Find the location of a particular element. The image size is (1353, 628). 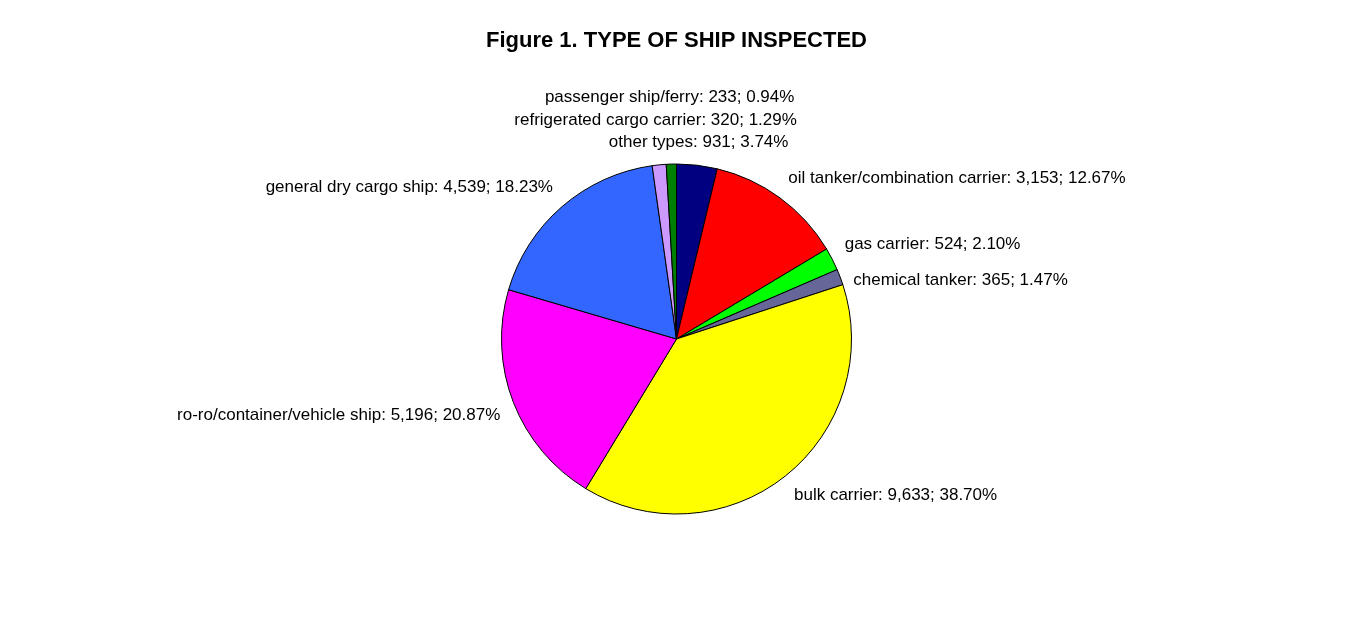

slice-label: ro-ro/container/vehicle ship: 5,196; 20.87% is located at coordinates (339, 415).